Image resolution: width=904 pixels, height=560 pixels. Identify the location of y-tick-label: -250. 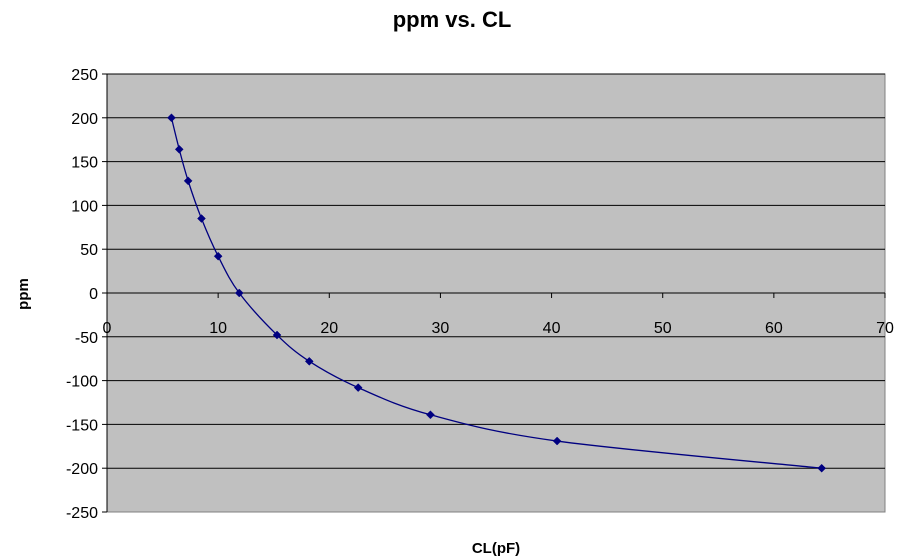
(82, 513).